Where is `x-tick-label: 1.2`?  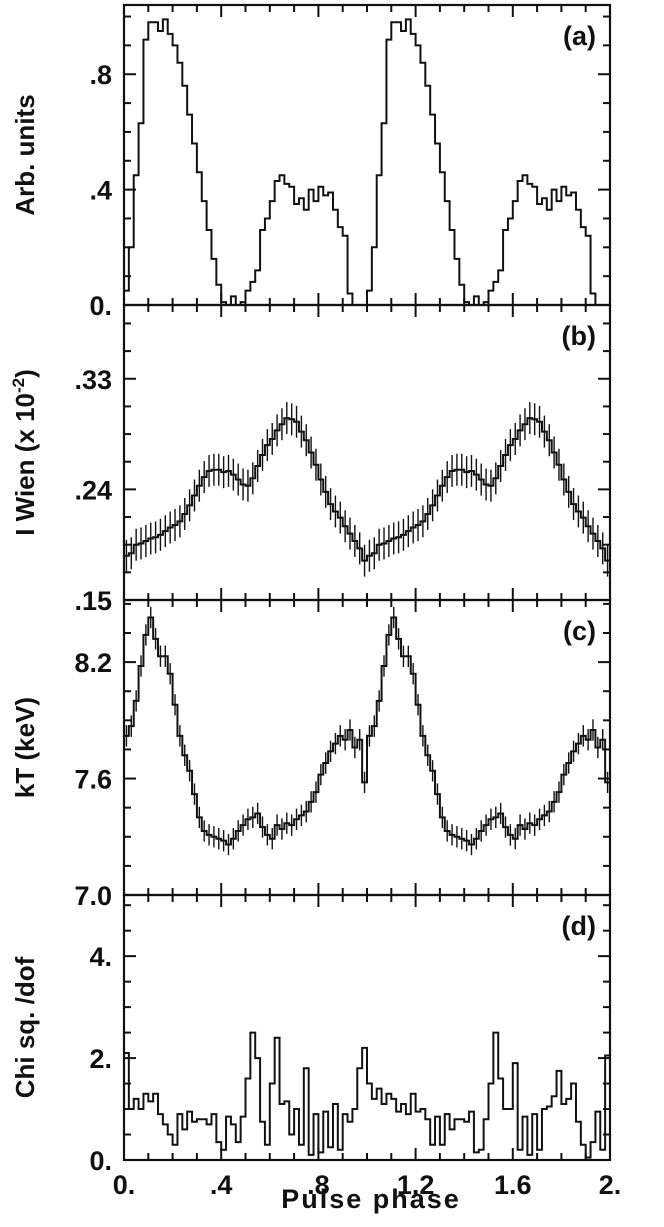 x-tick-label: 1.2 is located at coordinates (416, 1185).